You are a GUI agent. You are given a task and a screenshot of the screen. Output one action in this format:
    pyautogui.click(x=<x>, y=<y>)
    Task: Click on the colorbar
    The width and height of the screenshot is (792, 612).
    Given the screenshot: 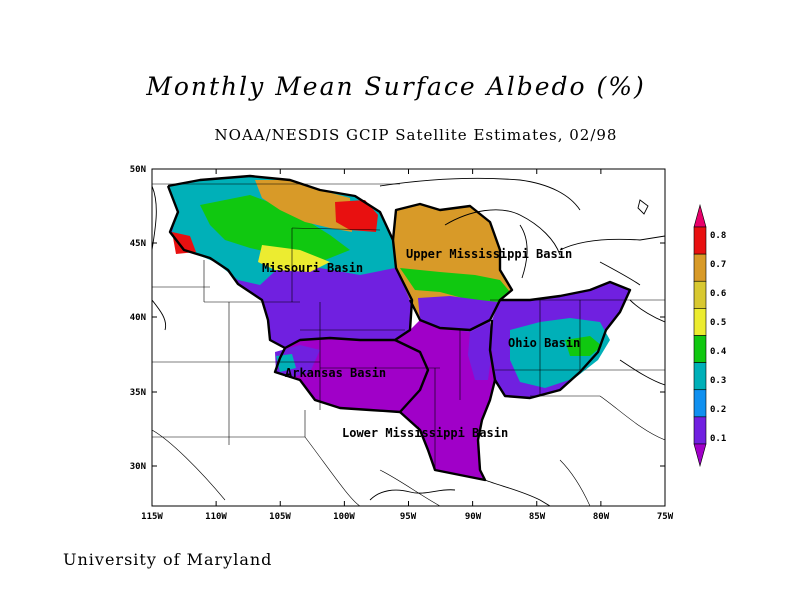 What is the action you would take?
    pyautogui.click(x=700, y=335)
    